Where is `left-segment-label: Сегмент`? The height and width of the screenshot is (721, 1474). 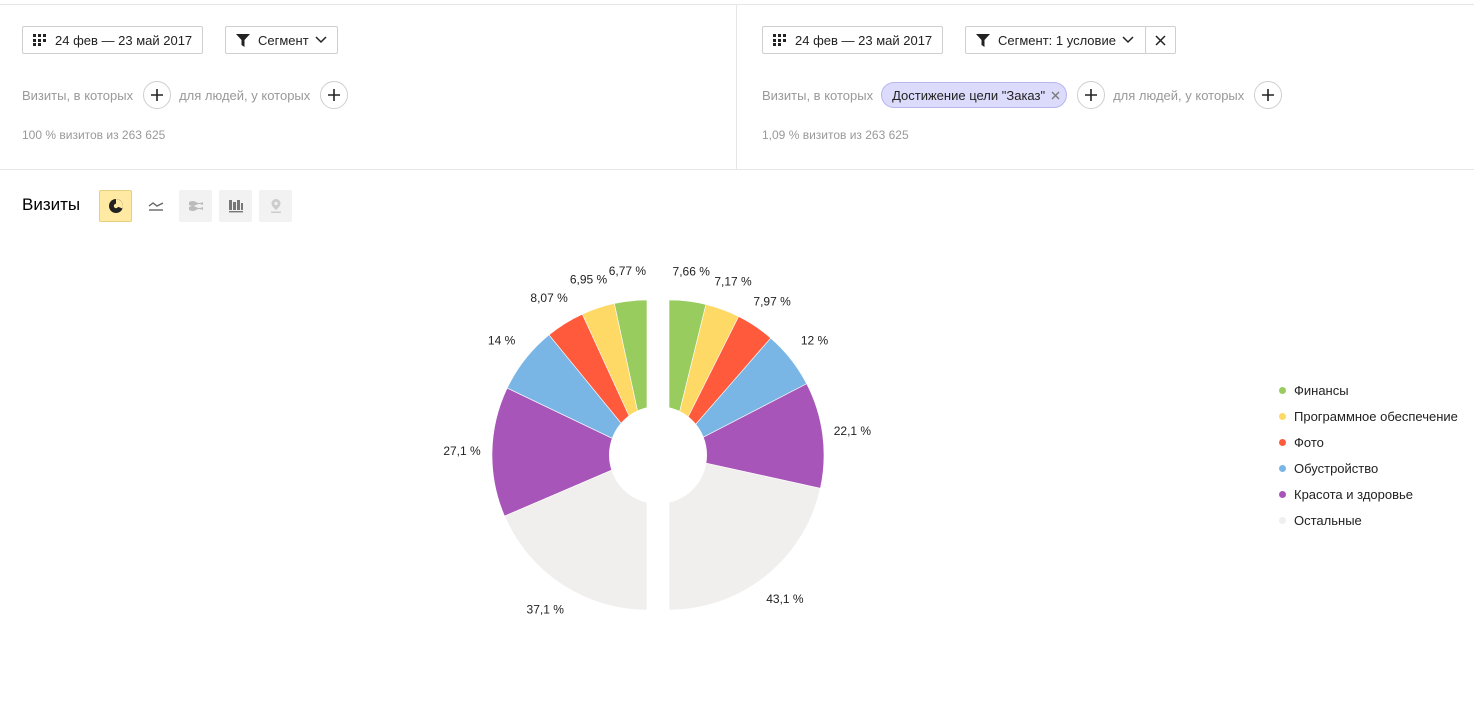
left-segment-label: Сегмент is located at coordinates (283, 40).